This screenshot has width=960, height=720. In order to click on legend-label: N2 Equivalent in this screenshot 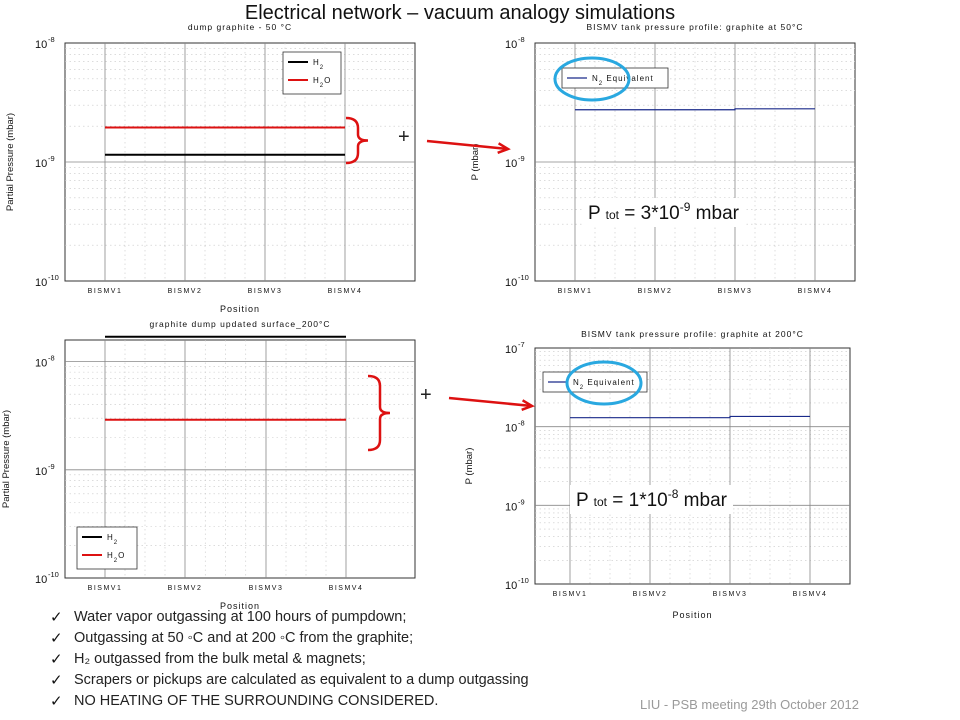, I will do `click(604, 384)`.